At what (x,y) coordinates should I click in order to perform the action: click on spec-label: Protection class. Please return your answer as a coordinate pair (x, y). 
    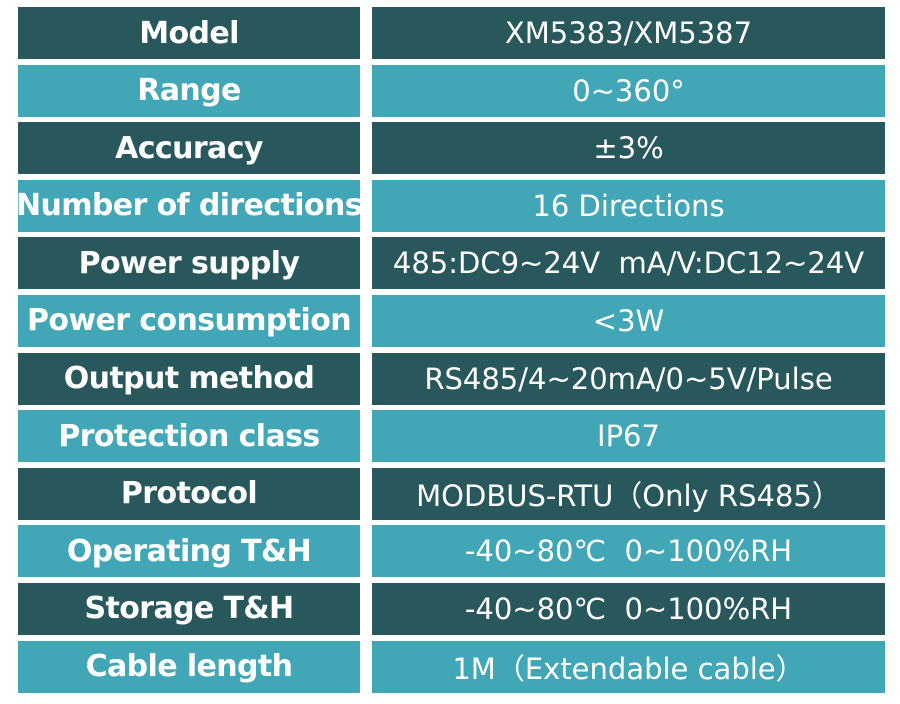
    Looking at the image, I should click on (189, 436).